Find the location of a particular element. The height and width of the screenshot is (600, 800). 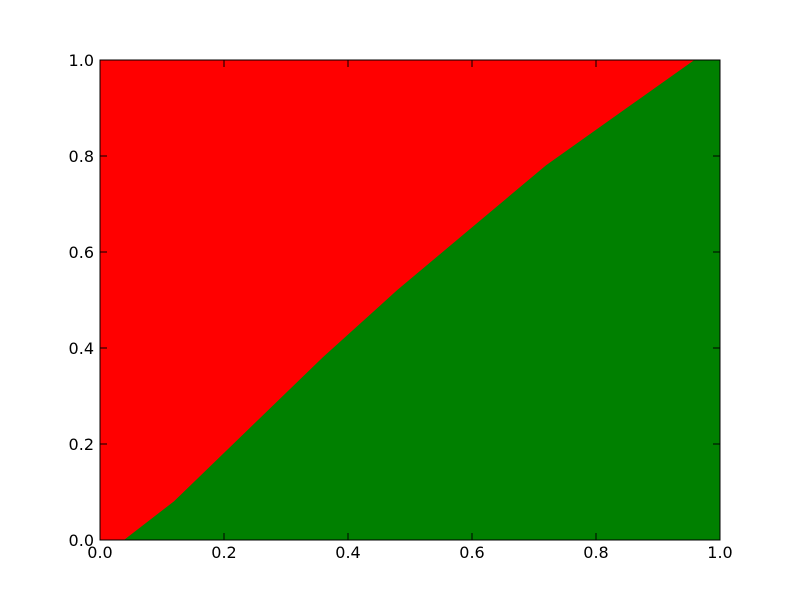

y-tick-label: 0.2 is located at coordinates (81, 444).